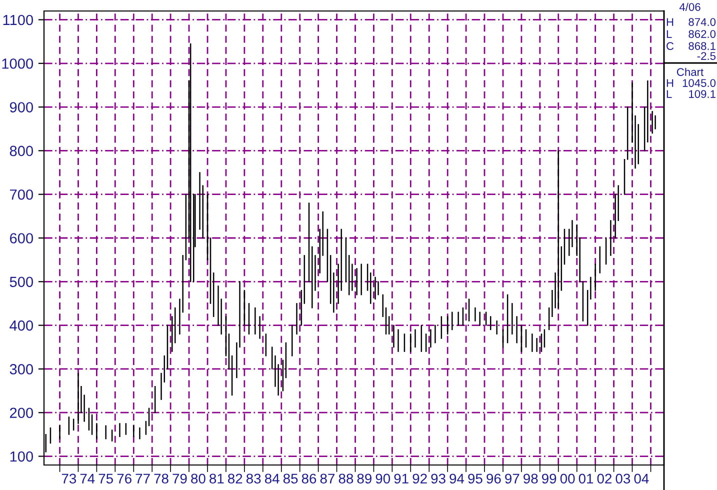 Image resolution: width=717 pixels, height=490 pixels. I want to click on x-tick-label: 00, so click(567, 479).